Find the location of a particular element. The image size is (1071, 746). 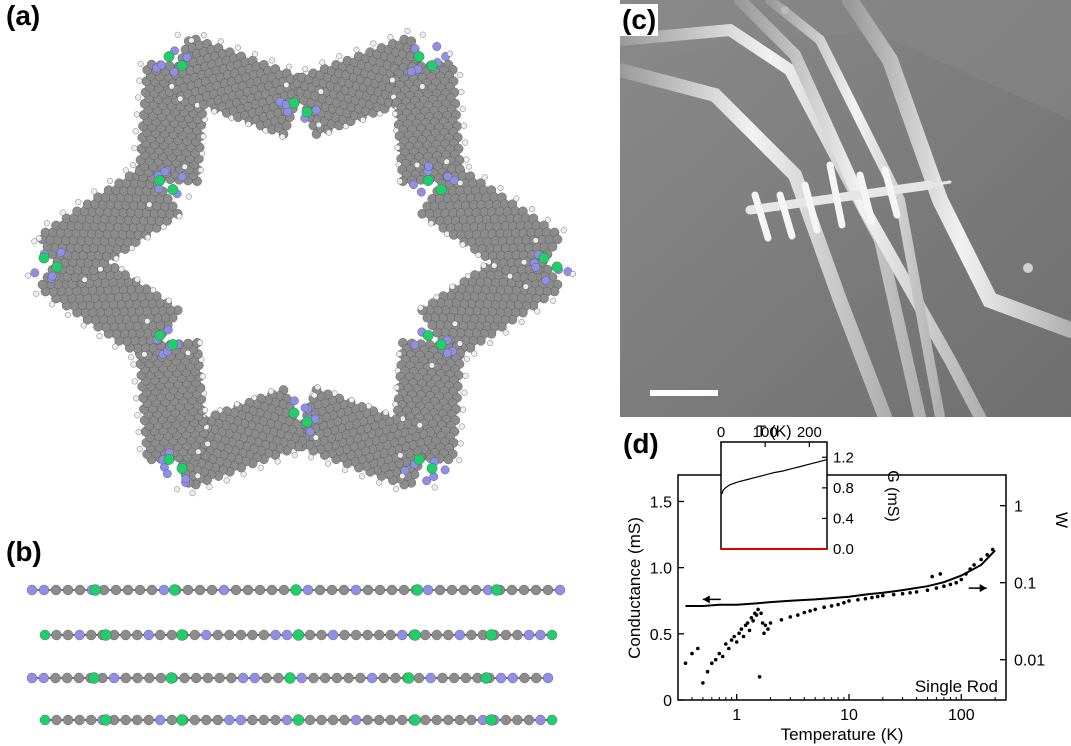

y2-axis-label: W is located at coordinates (1061, 520).